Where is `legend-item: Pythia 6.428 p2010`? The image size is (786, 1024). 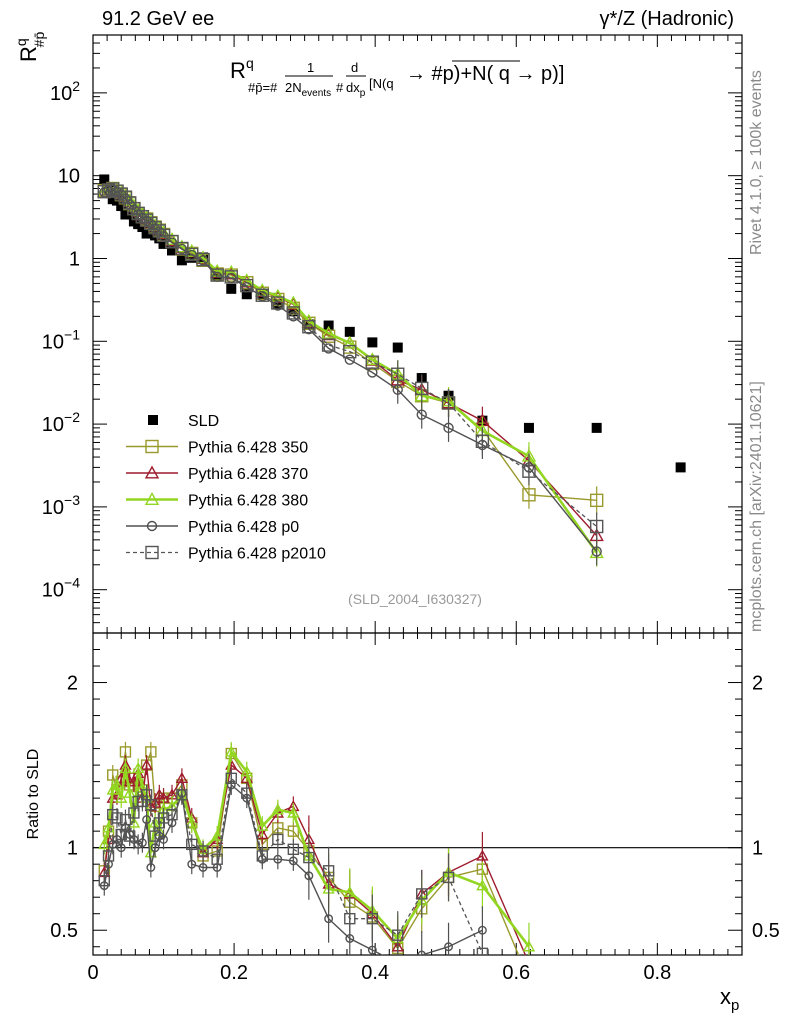 legend-item: Pythia 6.428 p2010 is located at coordinates (226, 554).